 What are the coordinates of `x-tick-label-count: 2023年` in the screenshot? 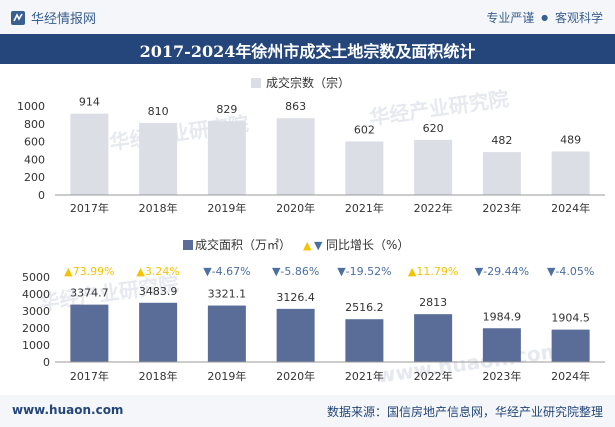 It's located at (501, 208).